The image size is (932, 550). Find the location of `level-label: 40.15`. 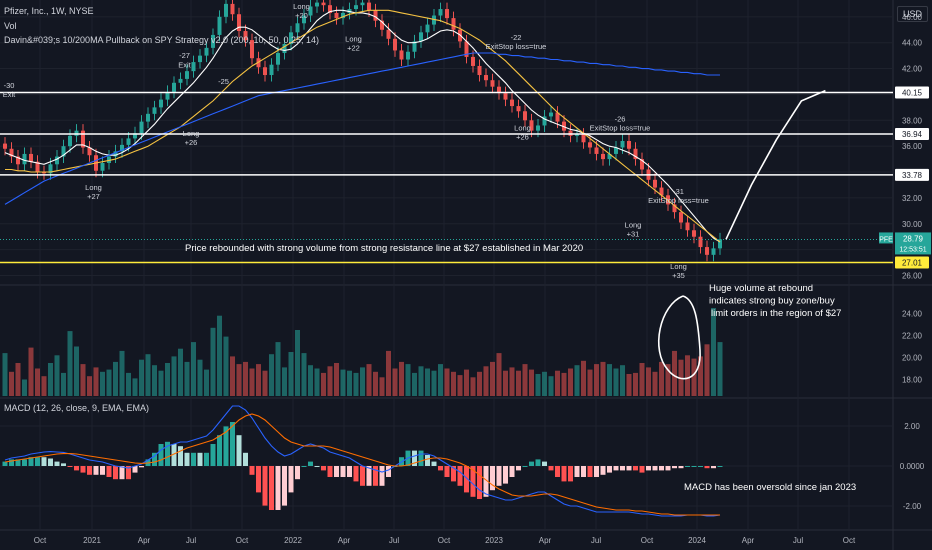

level-label: 40.15 is located at coordinates (912, 92).